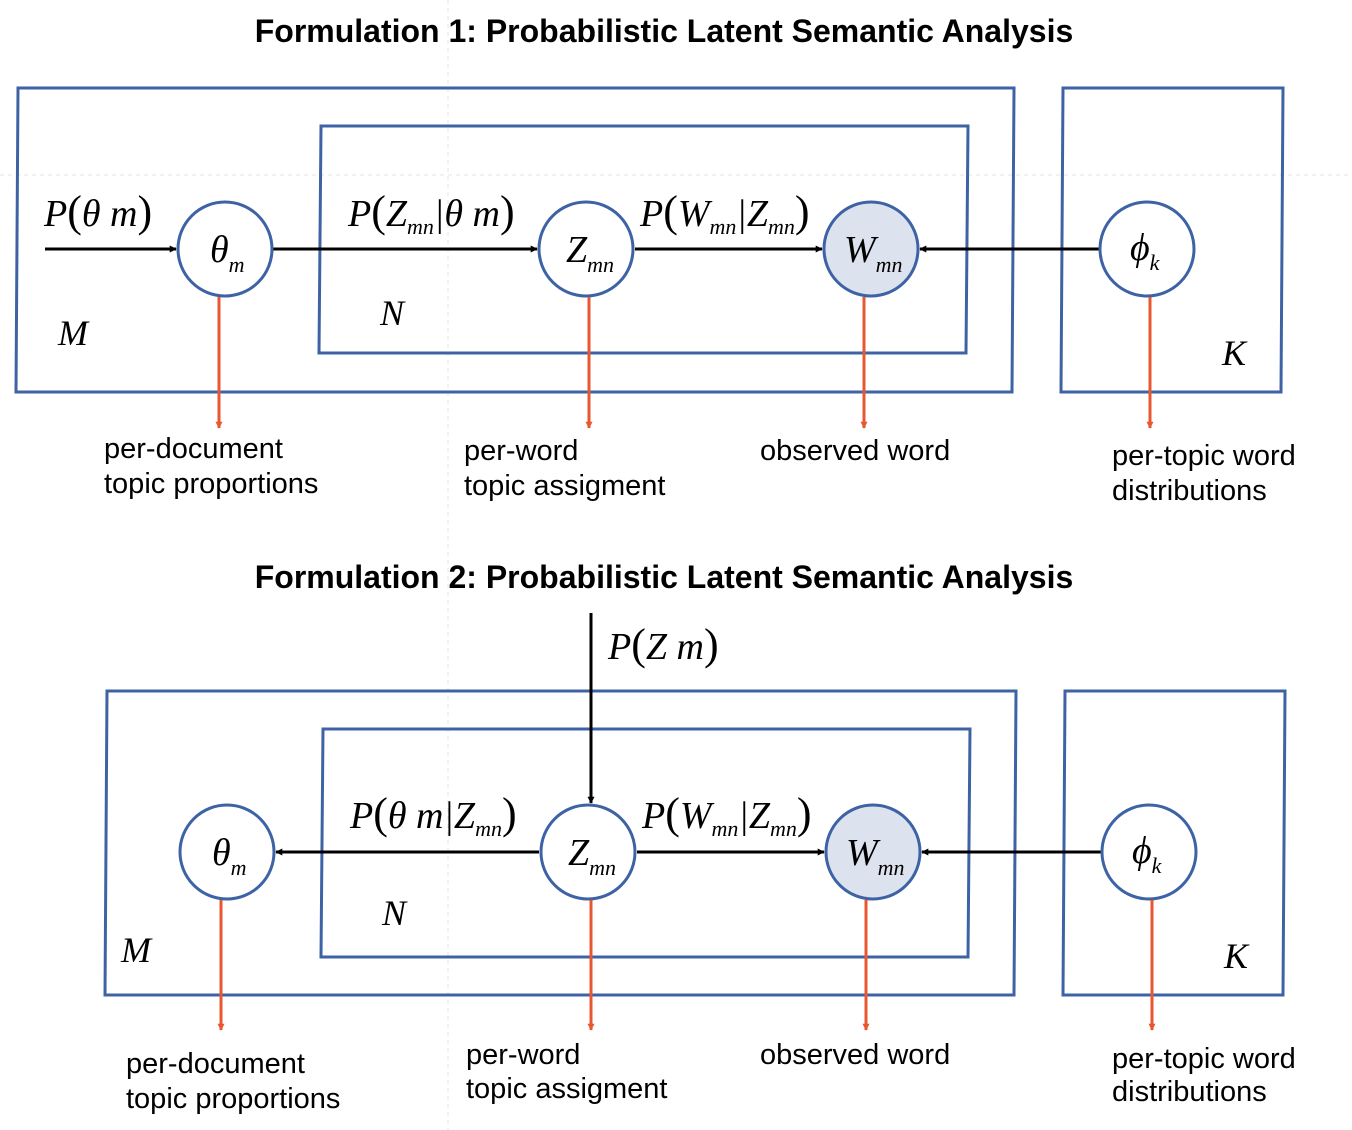  I want to click on edge-label-p-z-given-theta: P(Zmn|θ m), so click(431, 213).